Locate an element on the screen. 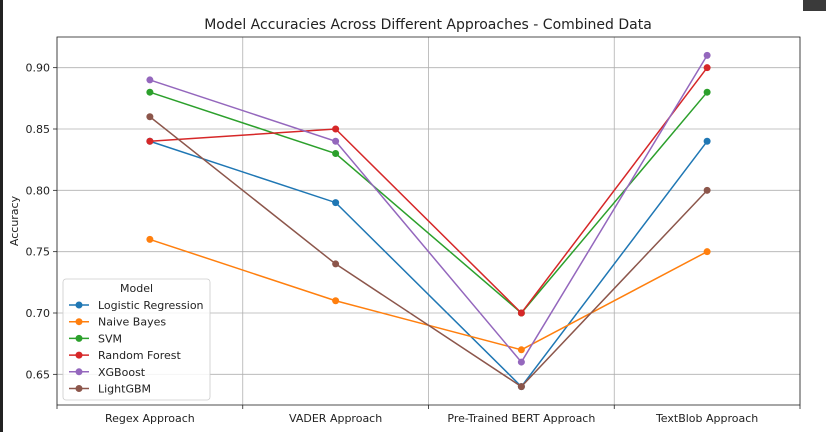  y-tick-label: 0.70 is located at coordinates (38, 313).